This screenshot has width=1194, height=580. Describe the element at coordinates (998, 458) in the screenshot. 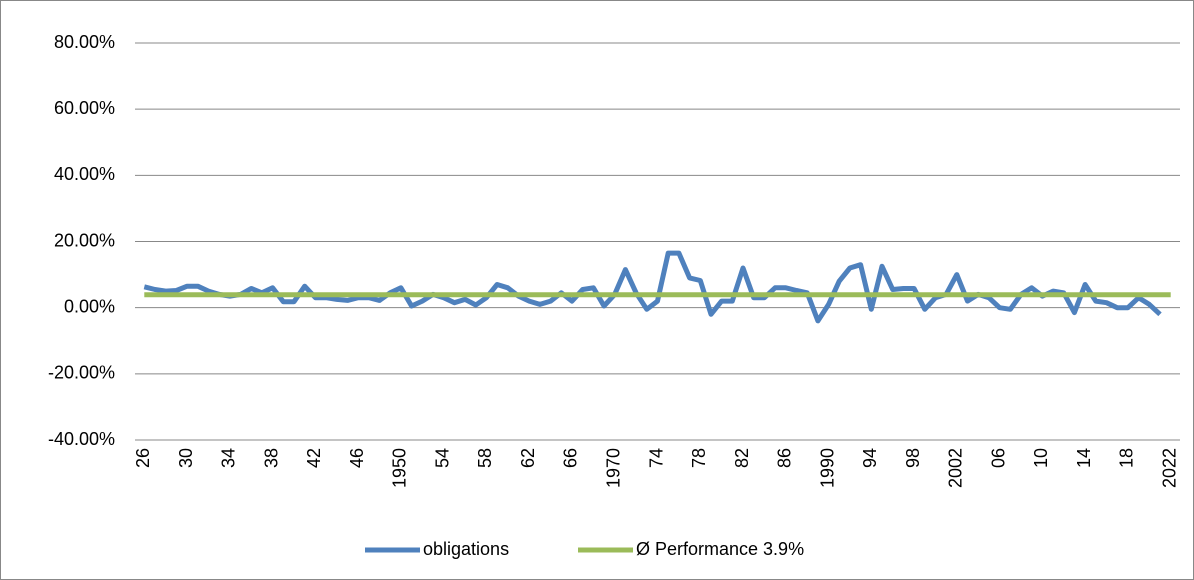

I see `x-tick-label: 06` at that location.